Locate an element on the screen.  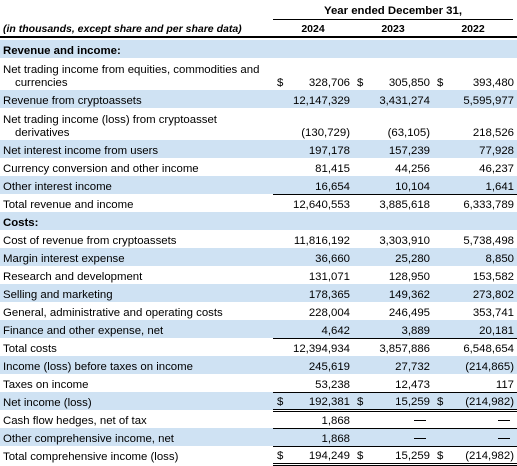
row-label: Revenue from cryptoassets is located at coordinates (136, 99).